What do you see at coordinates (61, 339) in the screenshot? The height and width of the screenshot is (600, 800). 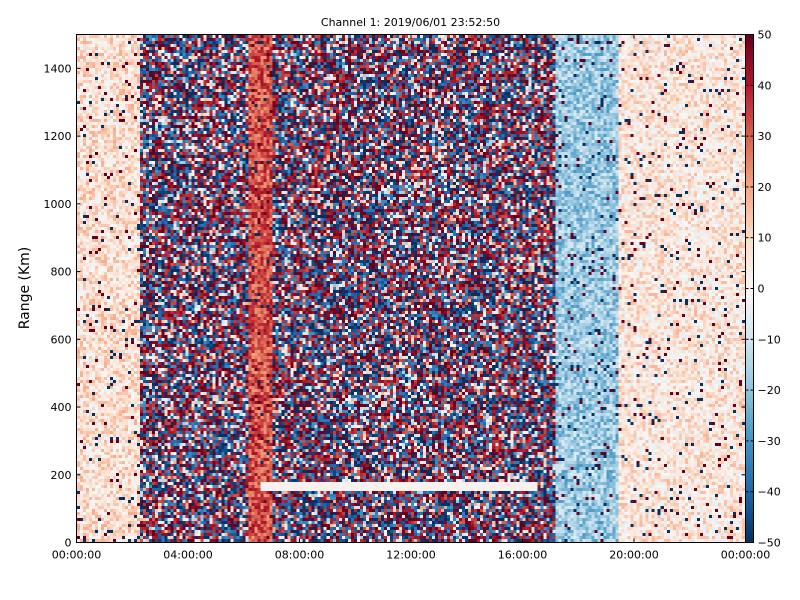 I see `y-tick-label: 600` at bounding box center [61, 339].